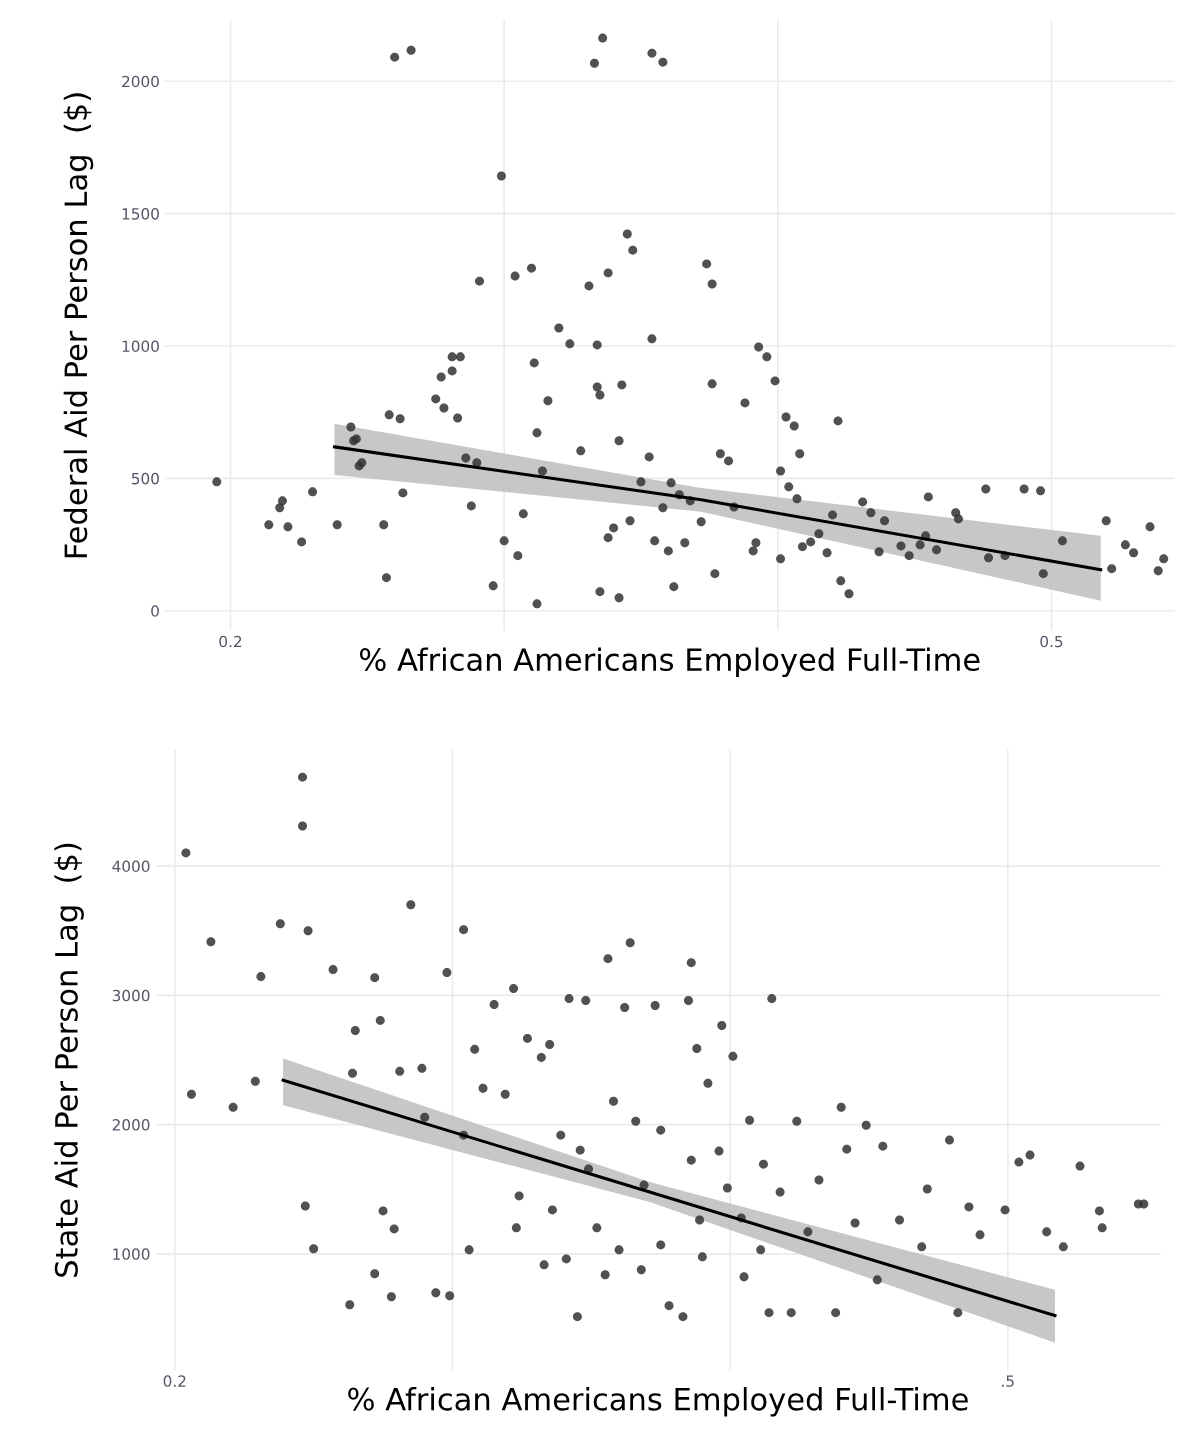  I want to click on y-axis-title: Federal Aid Per Person Lag ($), so click(78, 325).